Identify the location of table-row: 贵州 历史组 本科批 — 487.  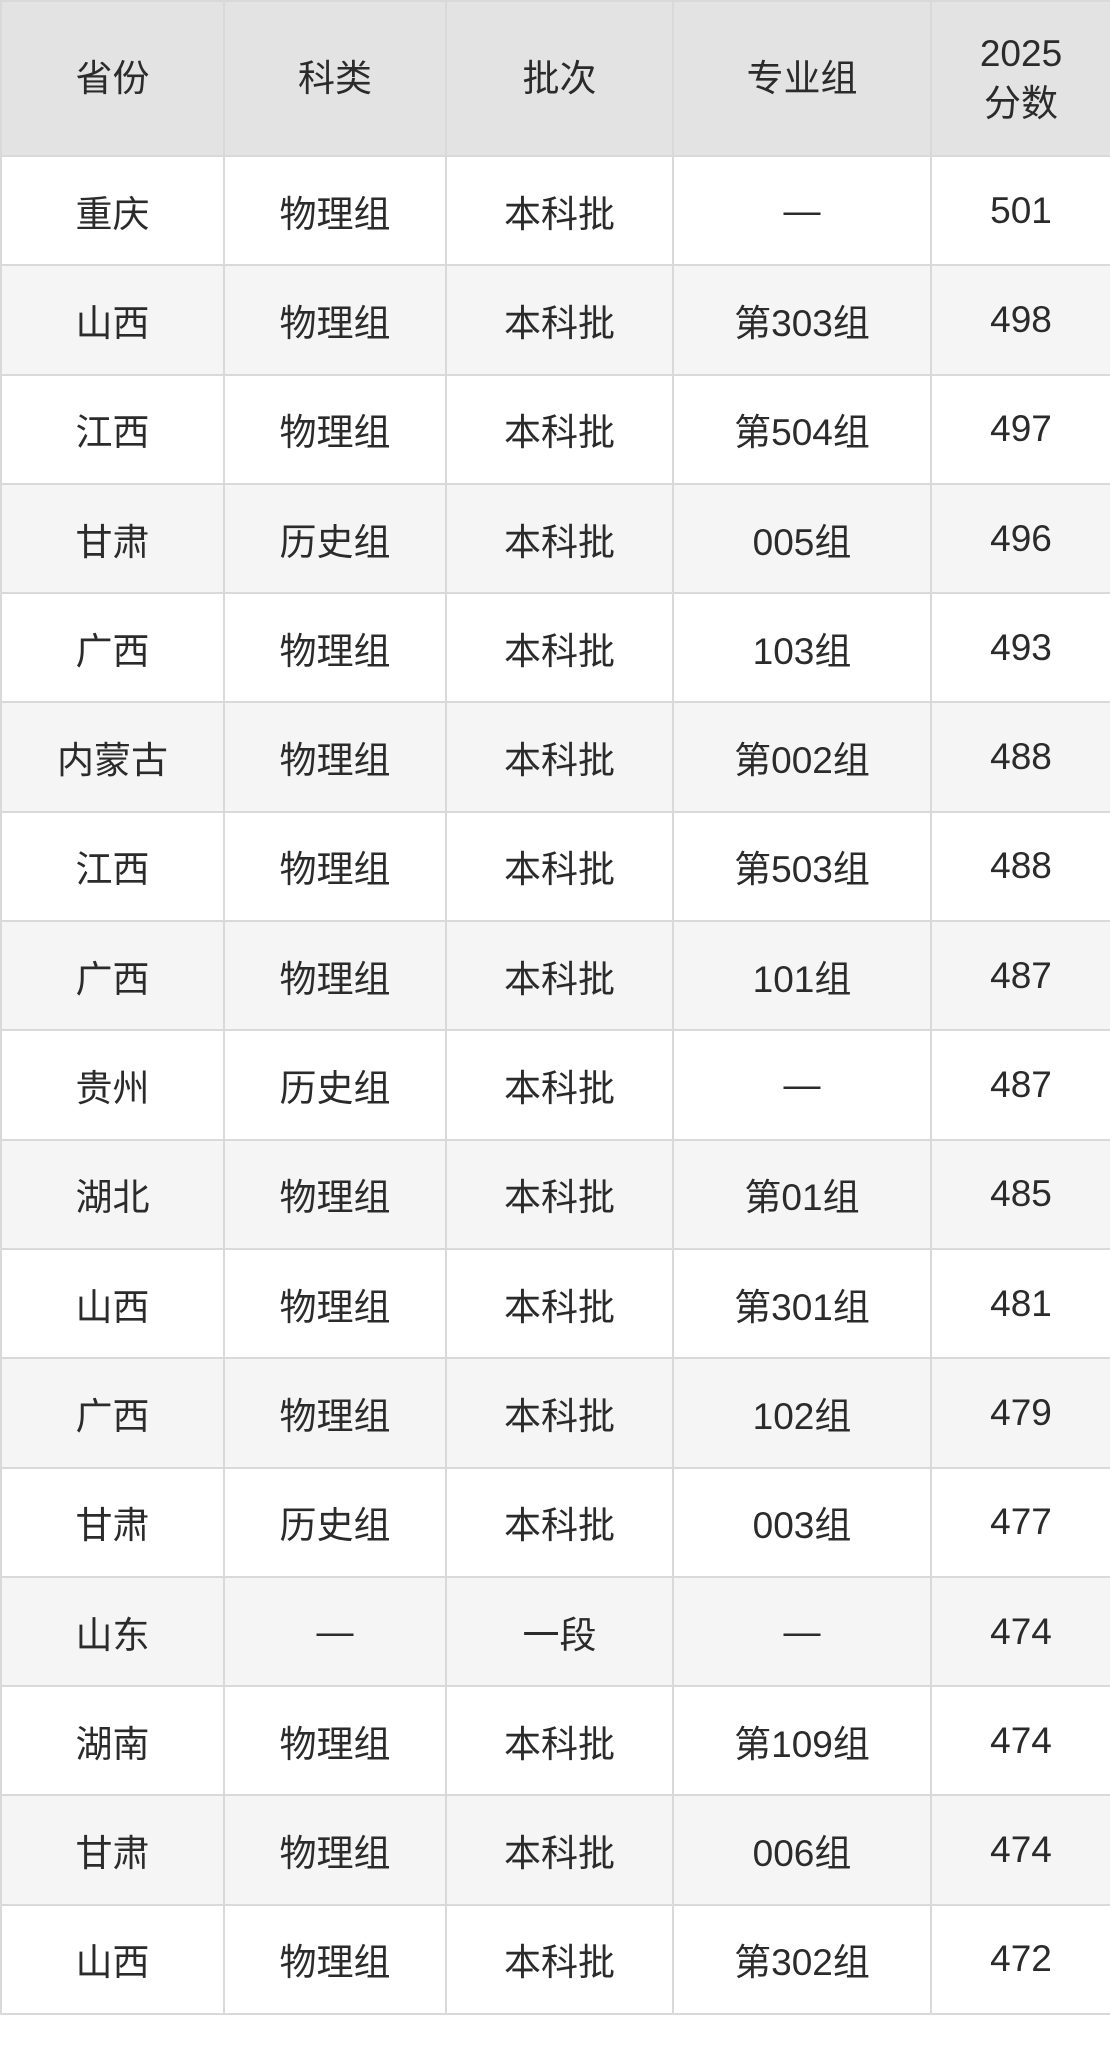
(555, 1085).